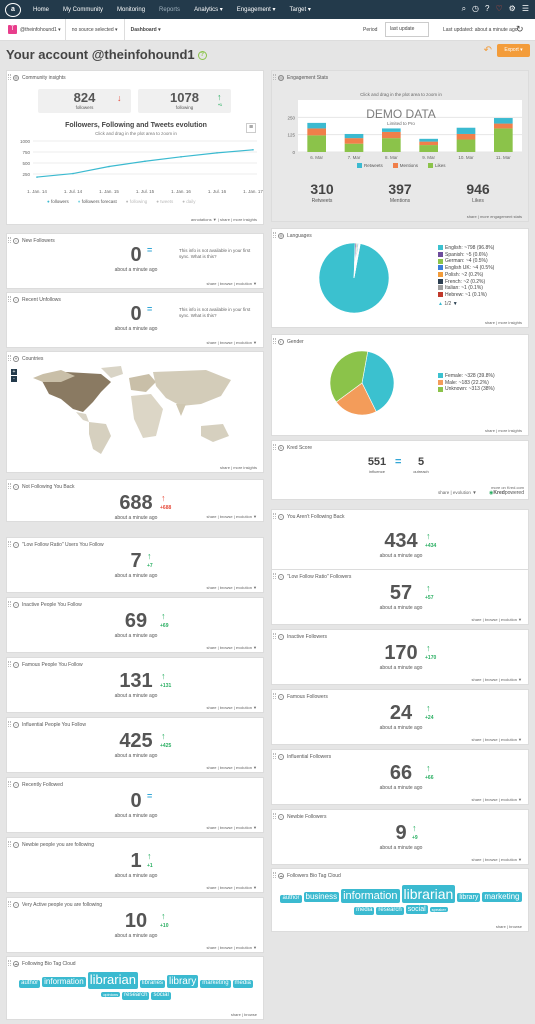  What do you see at coordinates (14, 379) in the screenshot?
I see `zoom-out-button: -` at bounding box center [14, 379].